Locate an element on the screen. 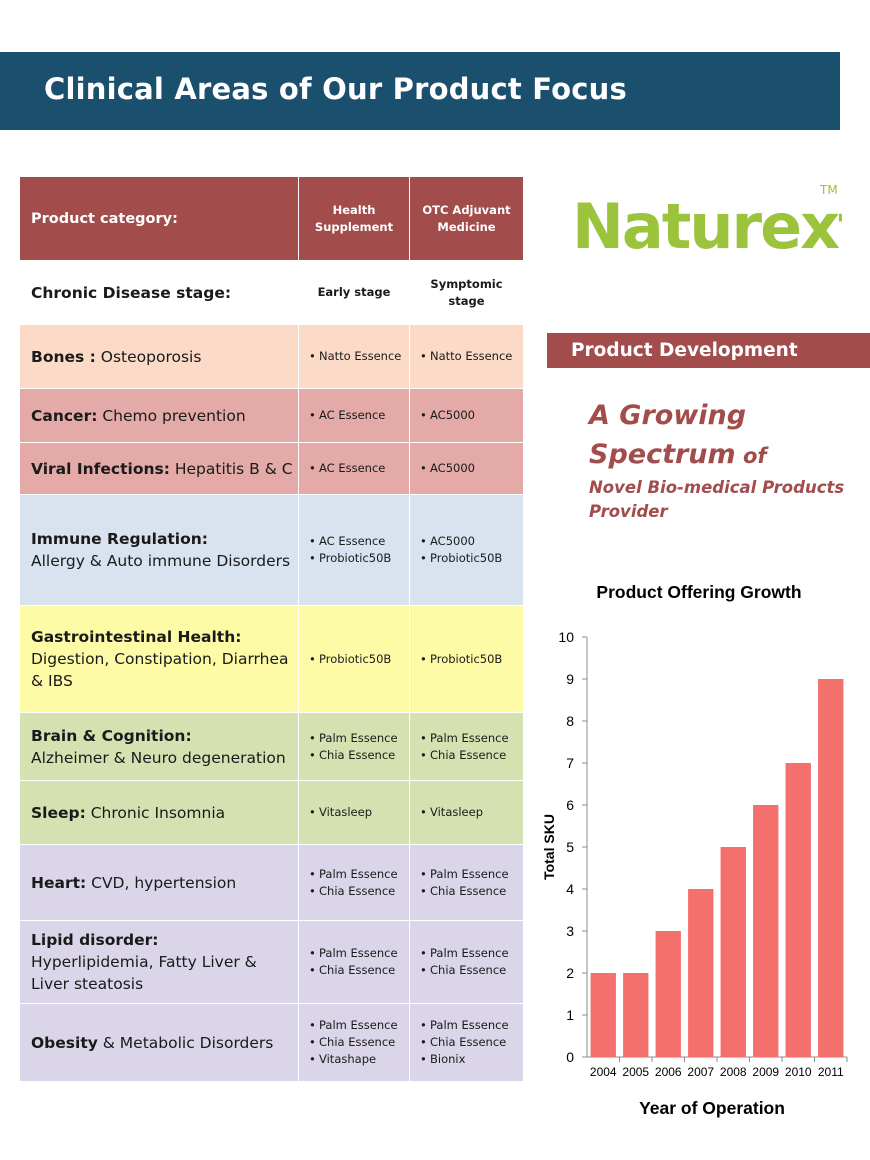 This screenshot has height=1160, width=870. otc-medicine-cell: Palm EssenceChia EssenceBionix is located at coordinates (466, 1042).